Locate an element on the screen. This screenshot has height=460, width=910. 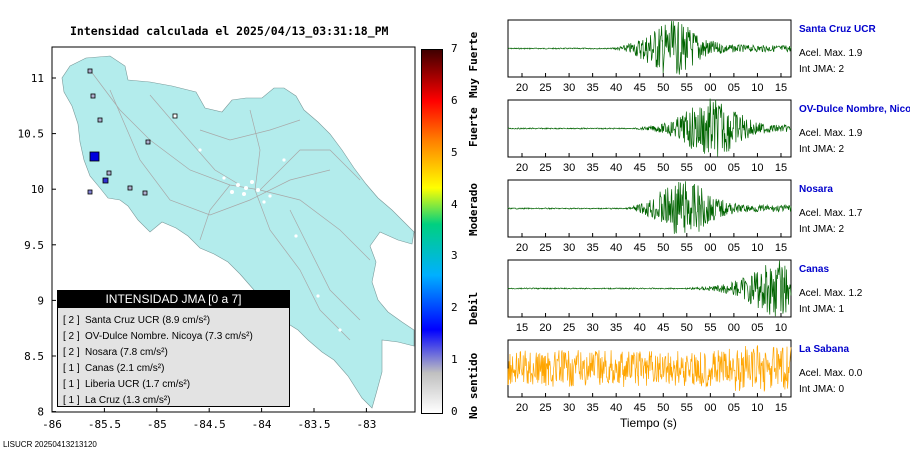
legend-station-text: Canas (2.1 cm/s²) is located at coordinates (125, 368).